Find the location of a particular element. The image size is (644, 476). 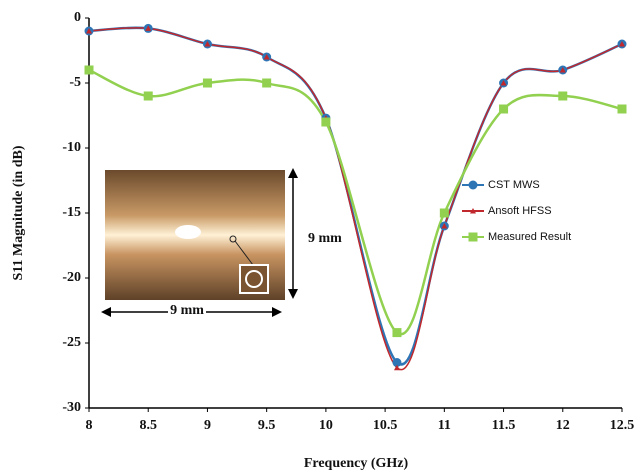

inset-photo: 9 mm 9 mm is located at coordinates (221, 243).